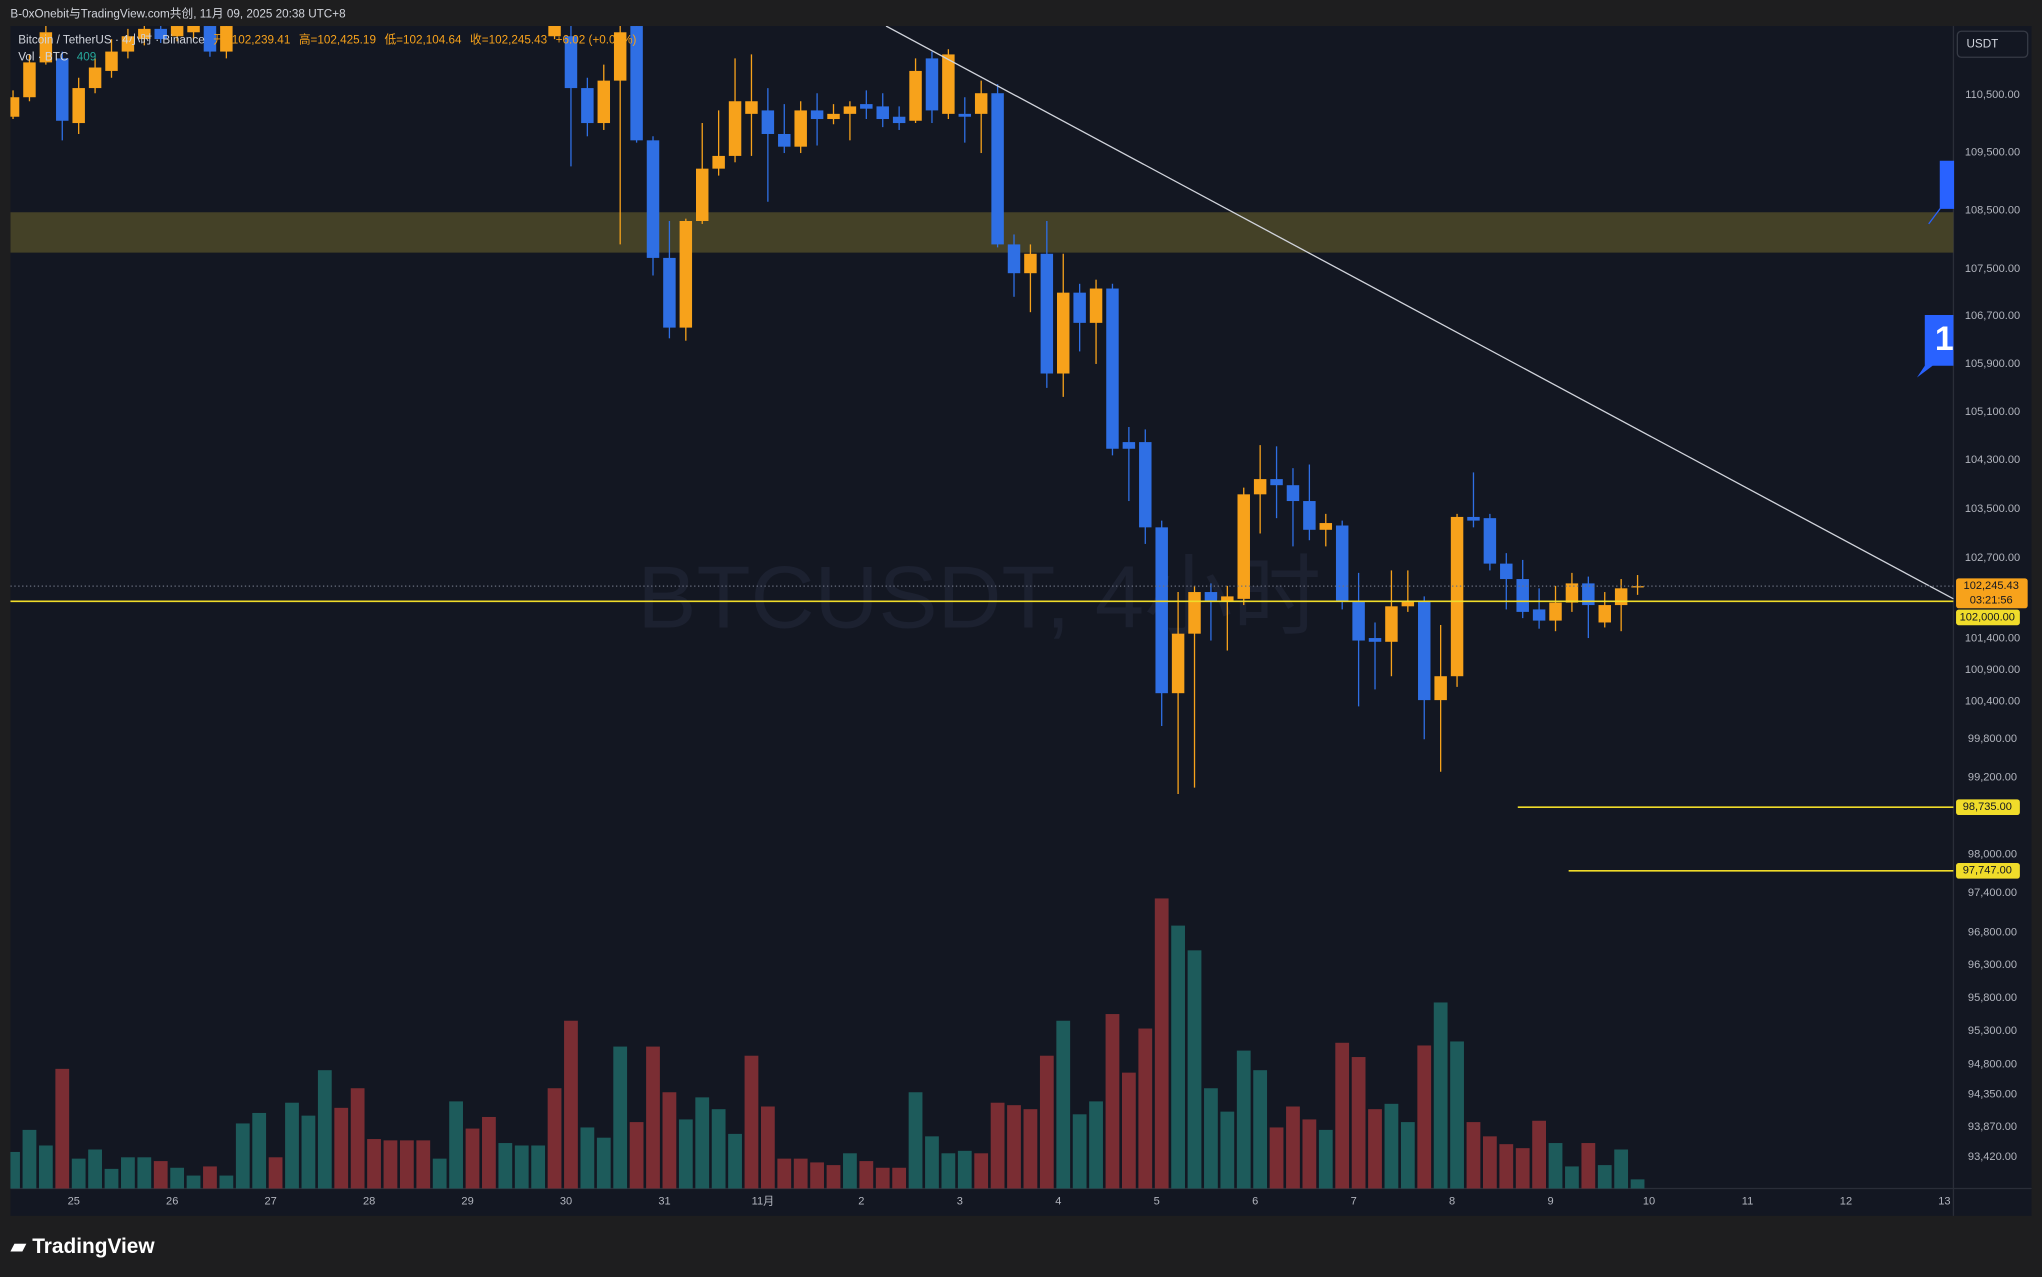 The height and width of the screenshot is (1277, 2042). I want to click on countdown: 03:21:56, so click(1991, 600).